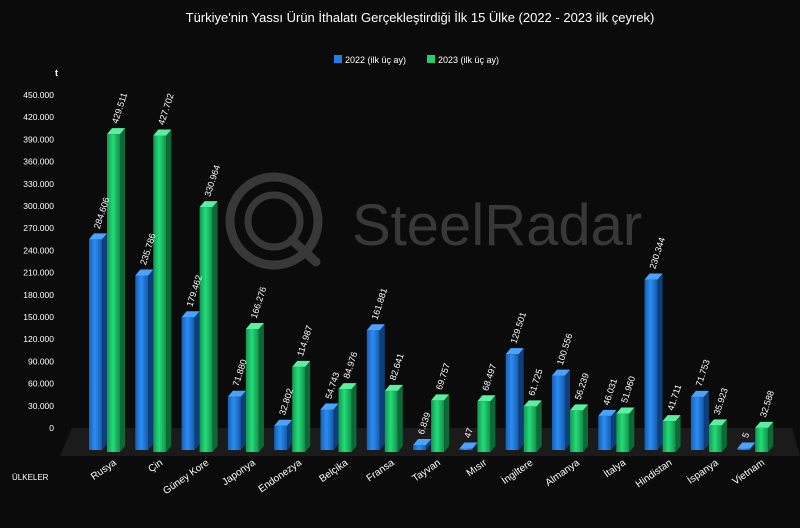 The height and width of the screenshot is (528, 800). I want to click on x-tick-label: Fransa, so click(381, 470).